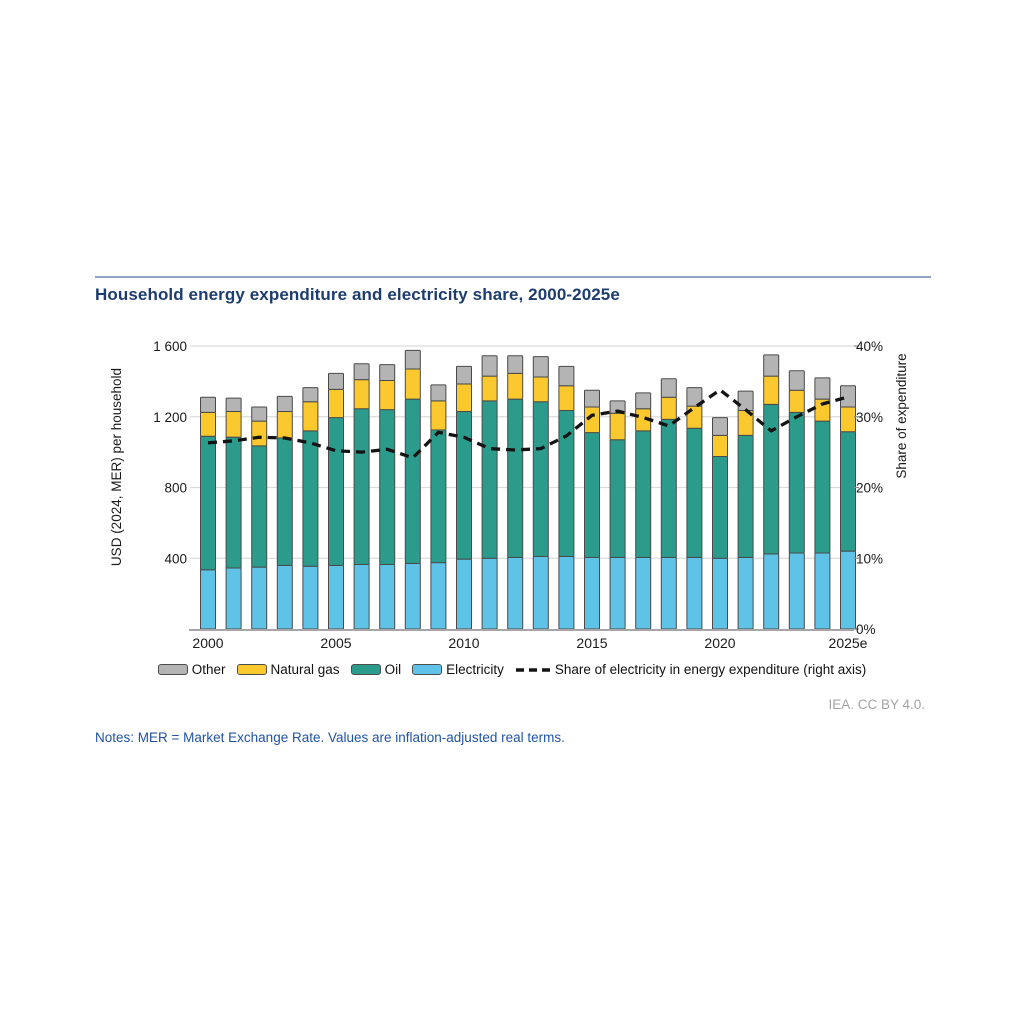 This screenshot has width=1024, height=1024. What do you see at coordinates (310, 498) in the screenshot?
I see `bar-segment-oil-2004` at bounding box center [310, 498].